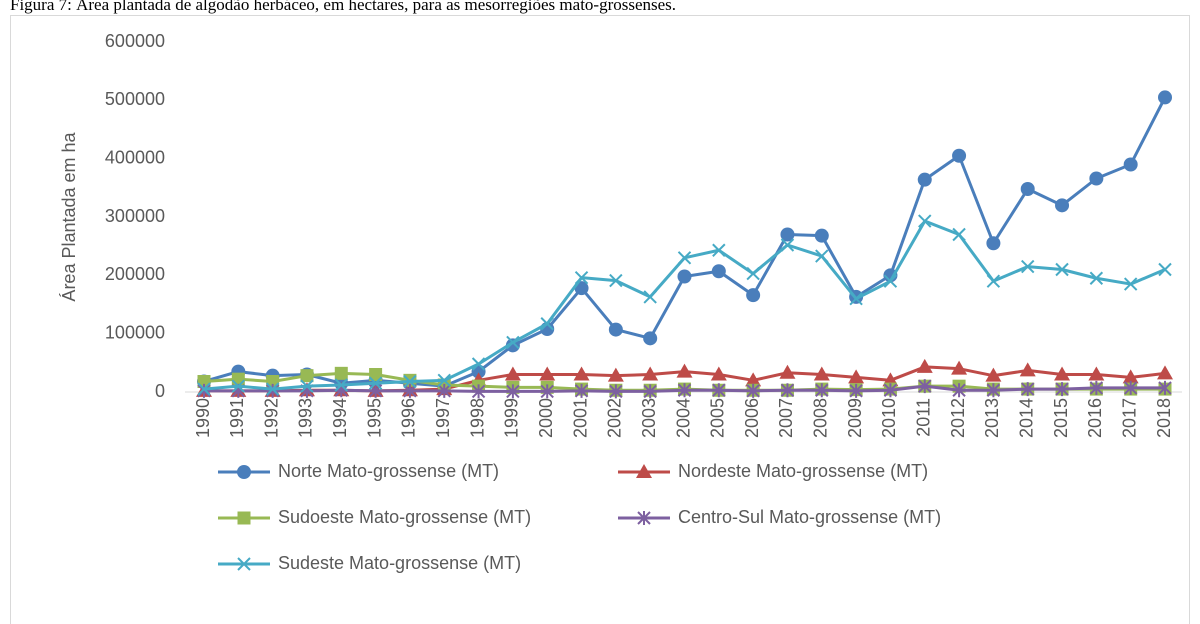 This screenshot has width=1200, height=624. Describe the element at coordinates (388, 471) in the screenshot. I see `legend-label: Norte Mato-grossense (MT)` at that location.